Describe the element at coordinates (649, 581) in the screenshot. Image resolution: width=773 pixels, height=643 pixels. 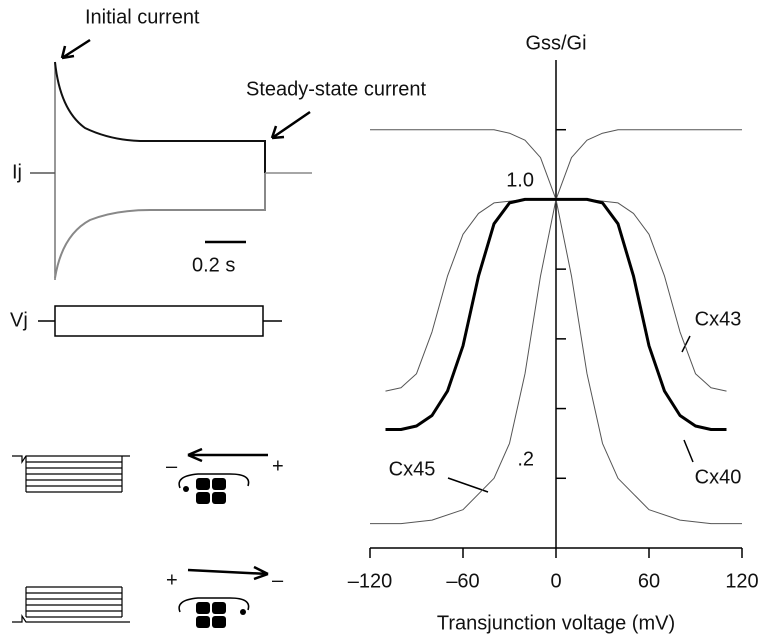
I see `x-tick-label: 60` at that location.